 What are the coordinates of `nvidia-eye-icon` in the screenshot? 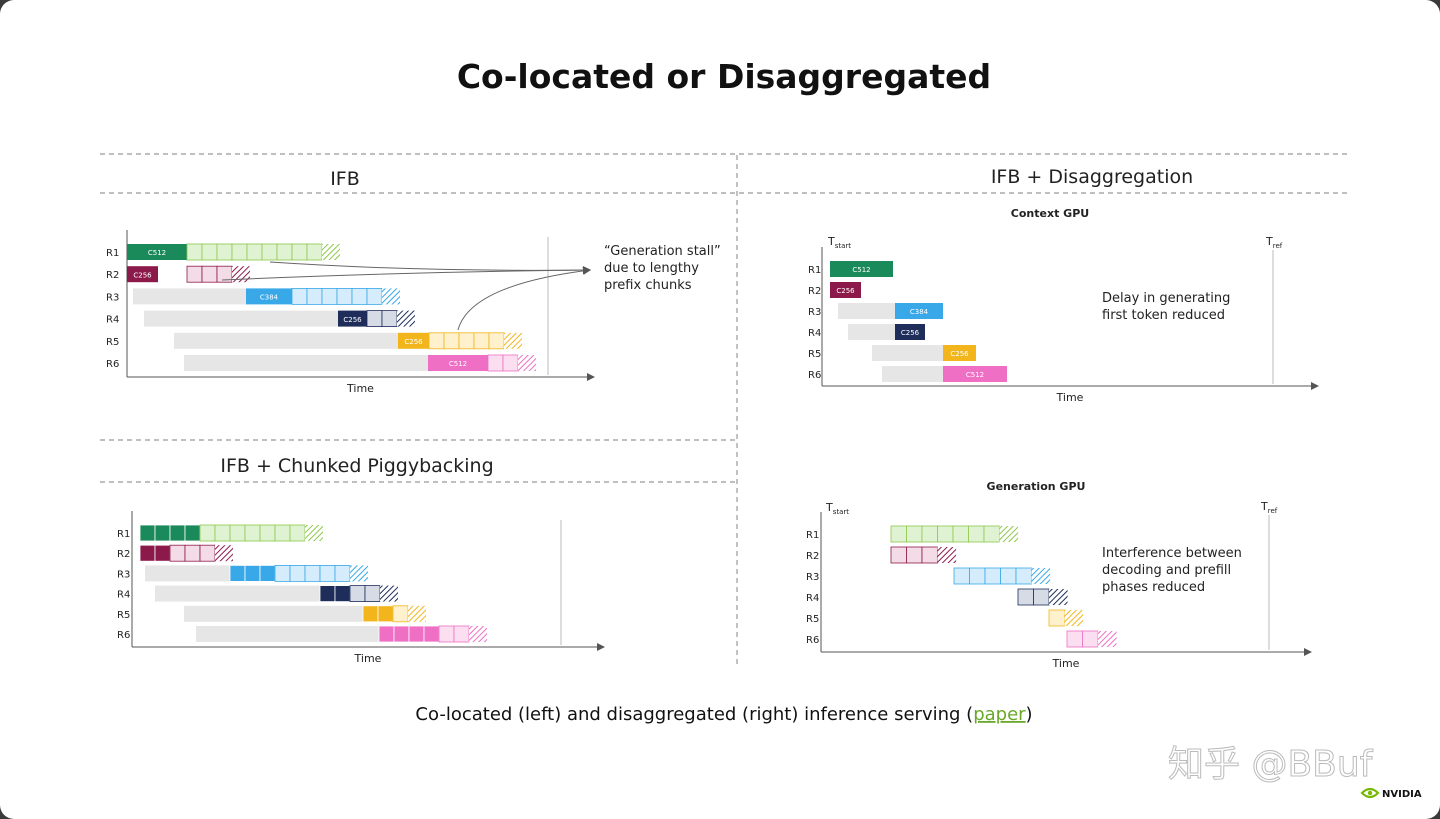 It's located at (1370, 793).